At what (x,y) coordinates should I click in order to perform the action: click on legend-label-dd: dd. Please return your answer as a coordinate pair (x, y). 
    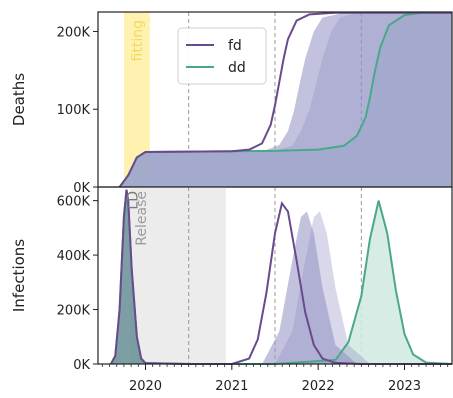
    Looking at the image, I should click on (237, 68).